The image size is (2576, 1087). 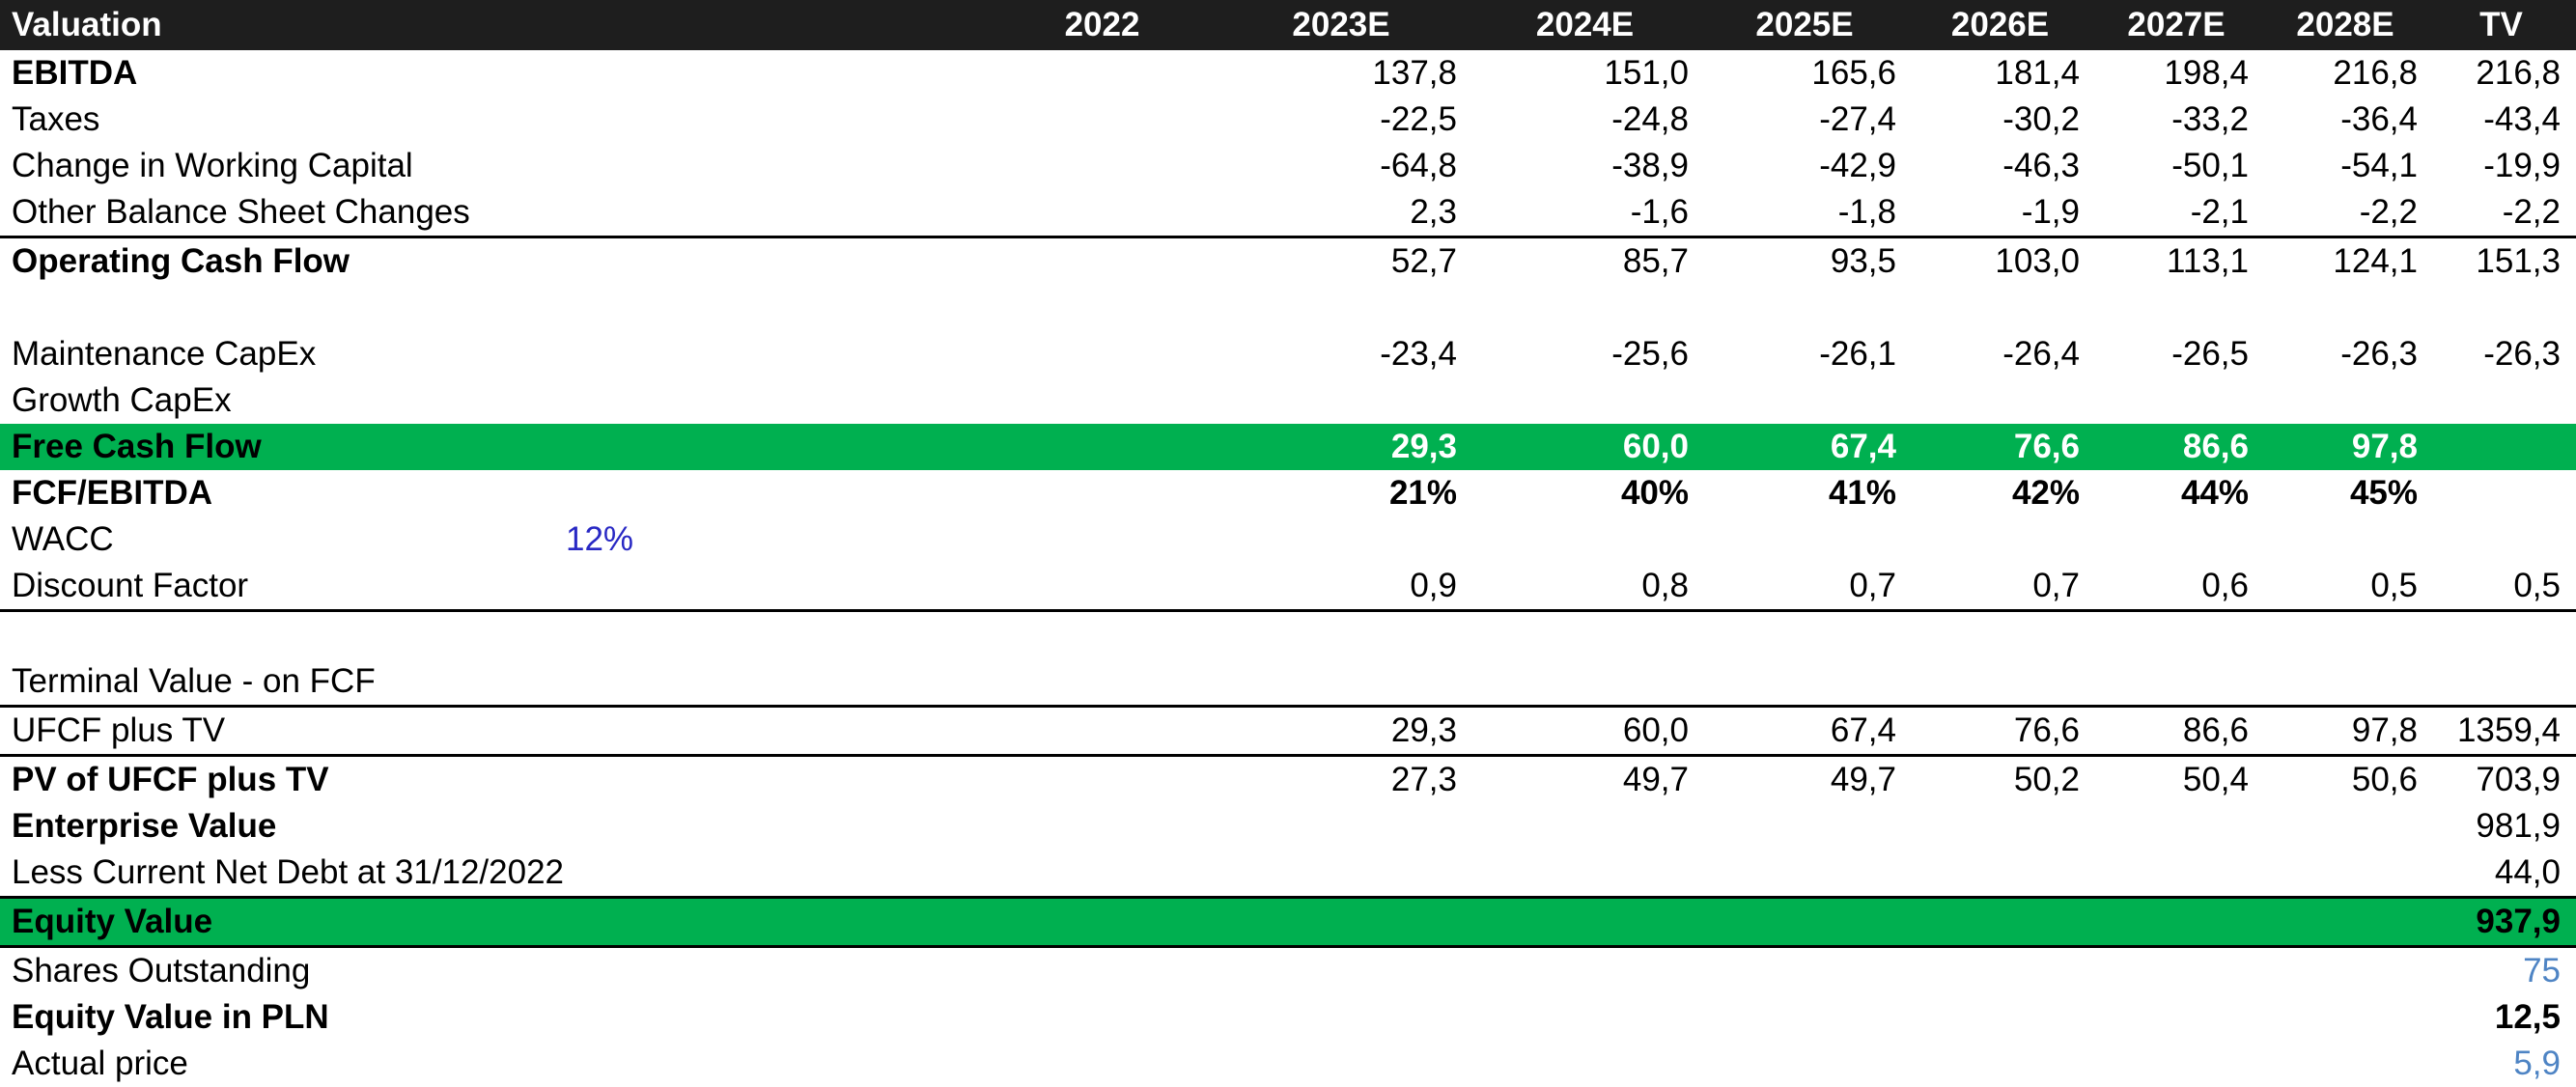 What do you see at coordinates (1588, 923) in the screenshot?
I see `cell-equity-value-2024E` at bounding box center [1588, 923].